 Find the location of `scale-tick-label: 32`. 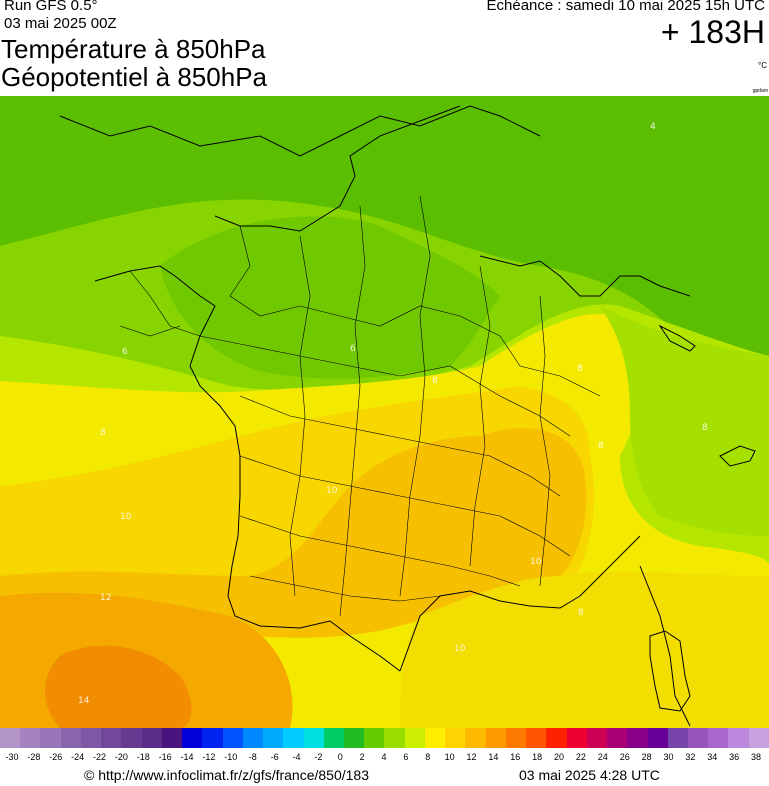

scale-tick-label: 32 is located at coordinates (690, 757).